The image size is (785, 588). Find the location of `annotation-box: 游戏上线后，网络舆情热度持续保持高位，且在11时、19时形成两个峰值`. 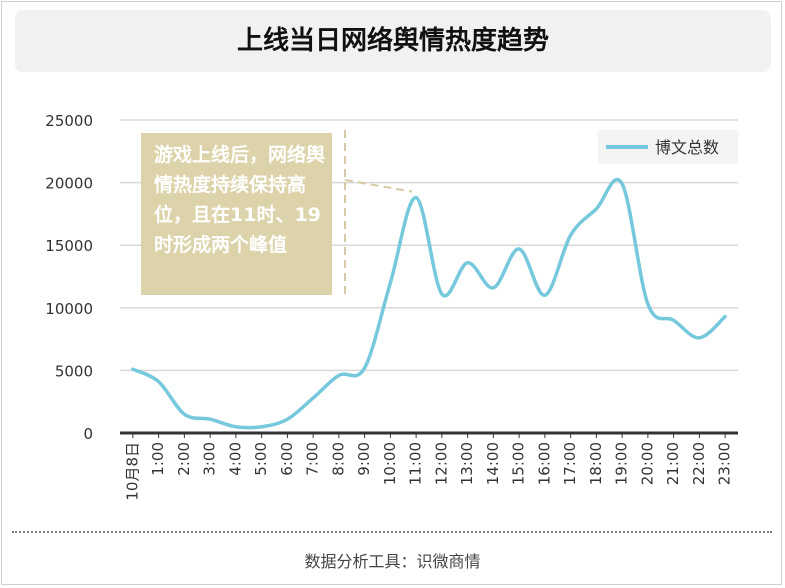

annotation-box: 游戏上线后，网络舆情热度持续保持高位，且在11时、19时形成两个峰值 is located at coordinates (236, 214).